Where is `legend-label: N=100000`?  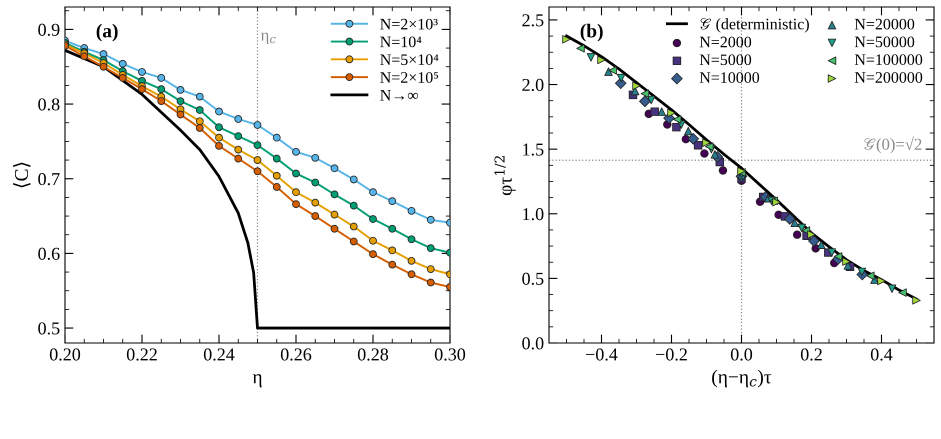
legend-label: N=100000 is located at coordinates (888, 60).